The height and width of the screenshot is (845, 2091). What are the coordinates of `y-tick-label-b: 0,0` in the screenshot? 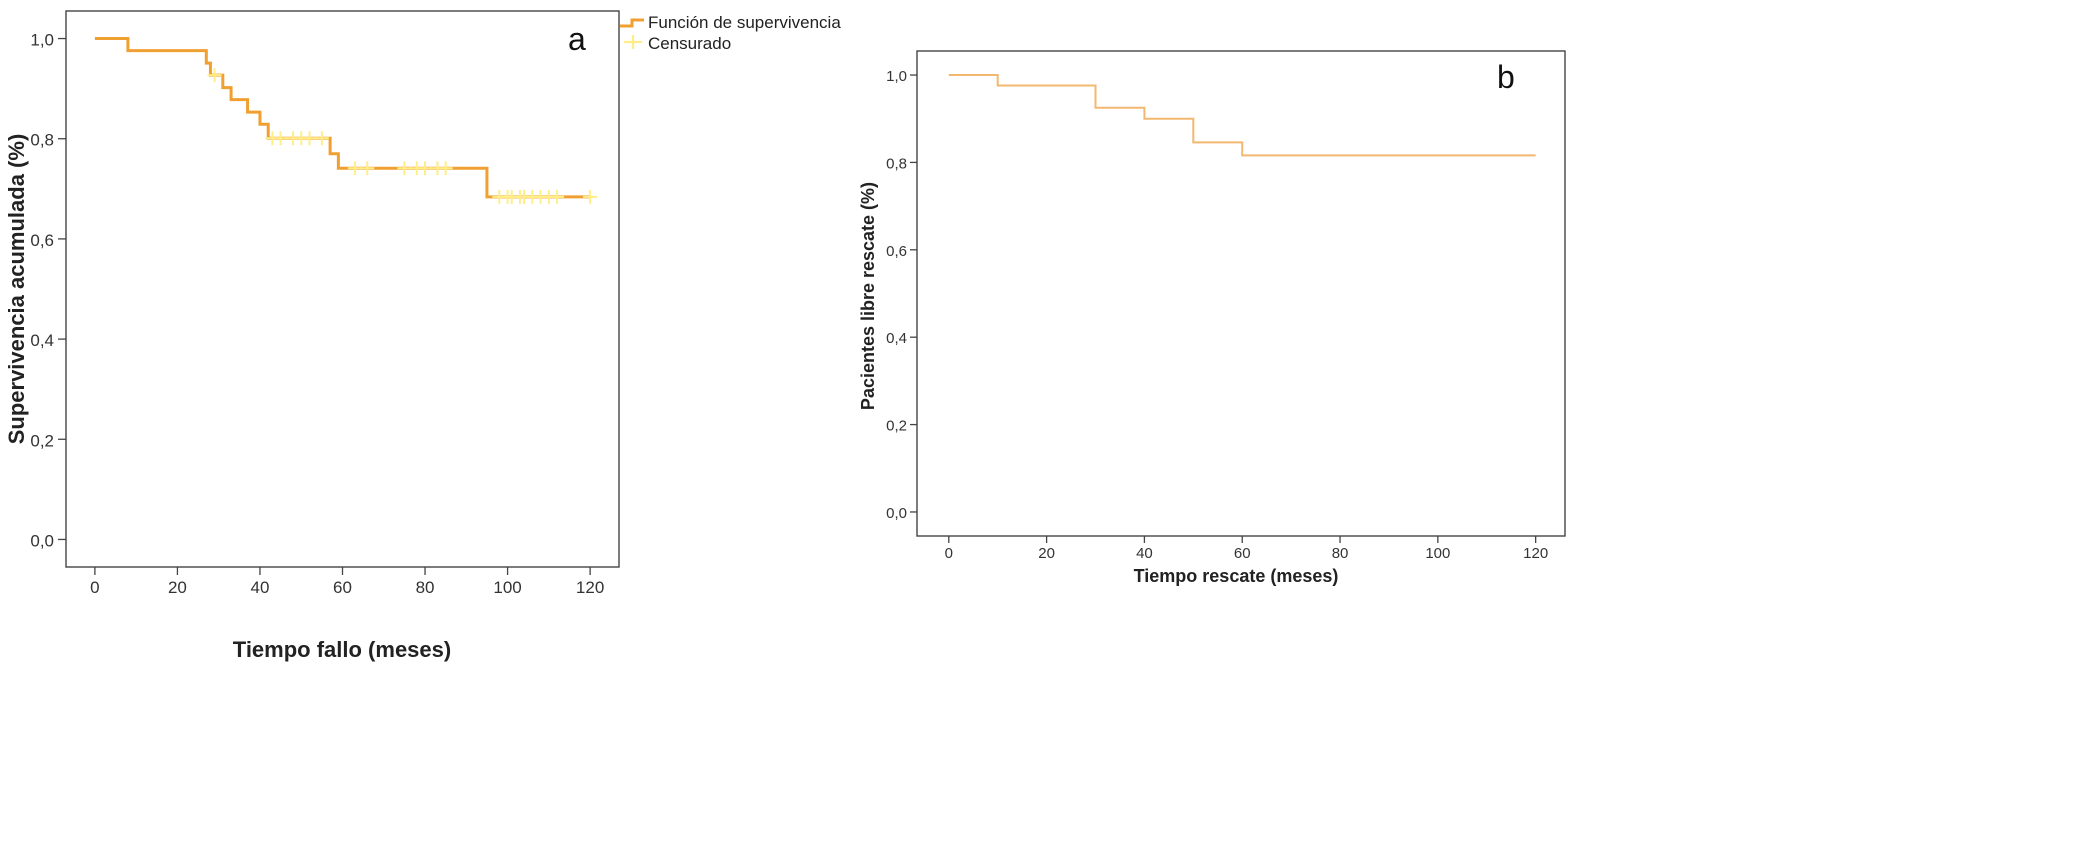 It's located at (896, 513).